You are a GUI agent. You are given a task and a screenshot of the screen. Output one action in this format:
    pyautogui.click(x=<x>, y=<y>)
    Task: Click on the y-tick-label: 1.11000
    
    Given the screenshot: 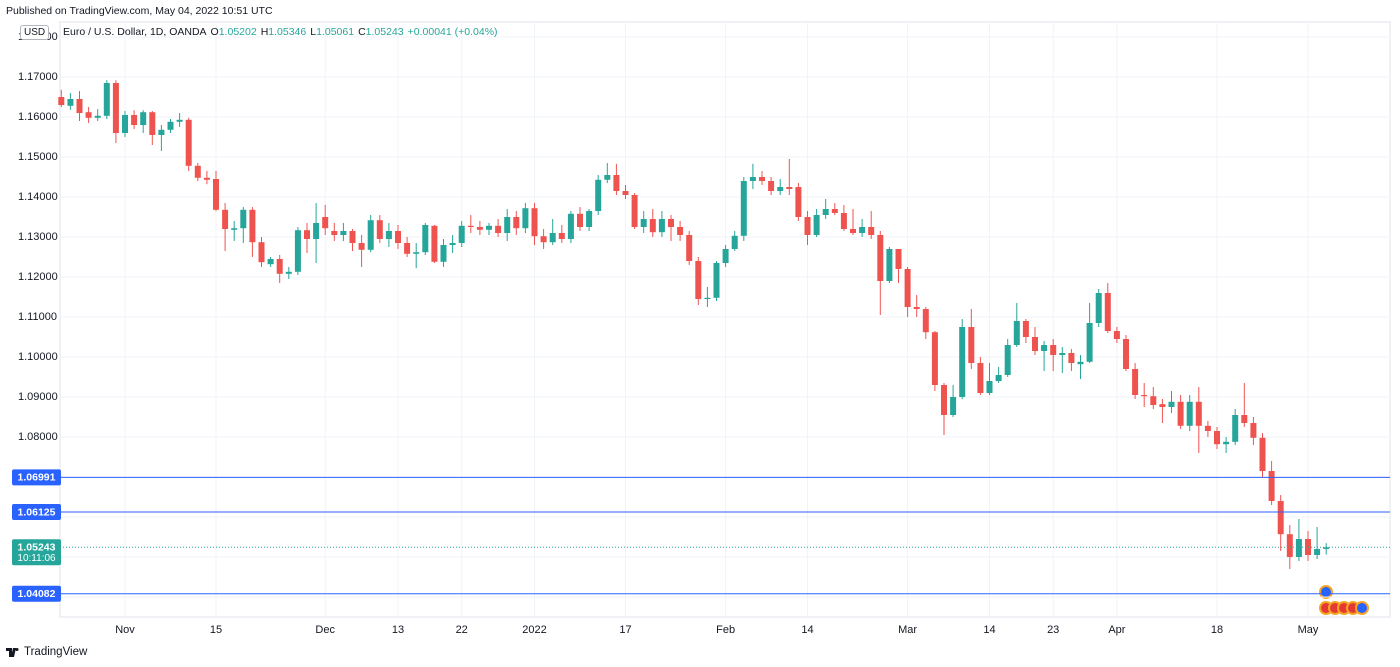 What is the action you would take?
    pyautogui.click(x=37, y=317)
    